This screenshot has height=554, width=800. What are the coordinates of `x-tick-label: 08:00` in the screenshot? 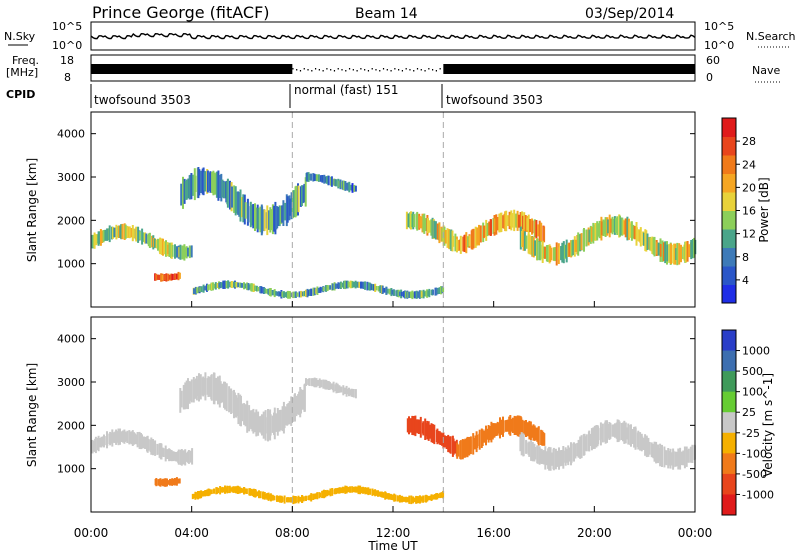 It's located at (292, 533).